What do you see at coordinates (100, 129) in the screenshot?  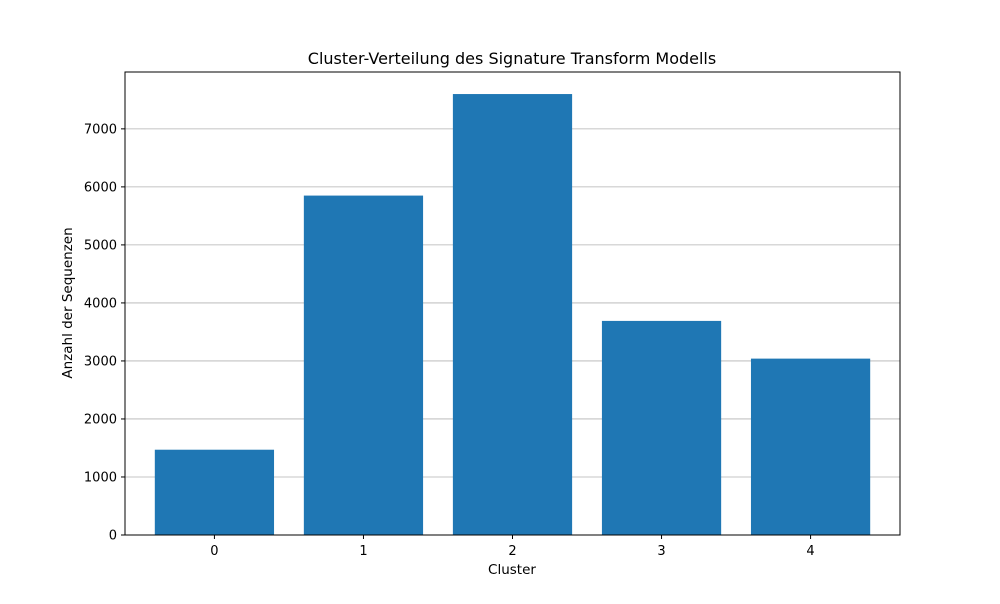 I see `y-tick-label: 7000` at bounding box center [100, 129].